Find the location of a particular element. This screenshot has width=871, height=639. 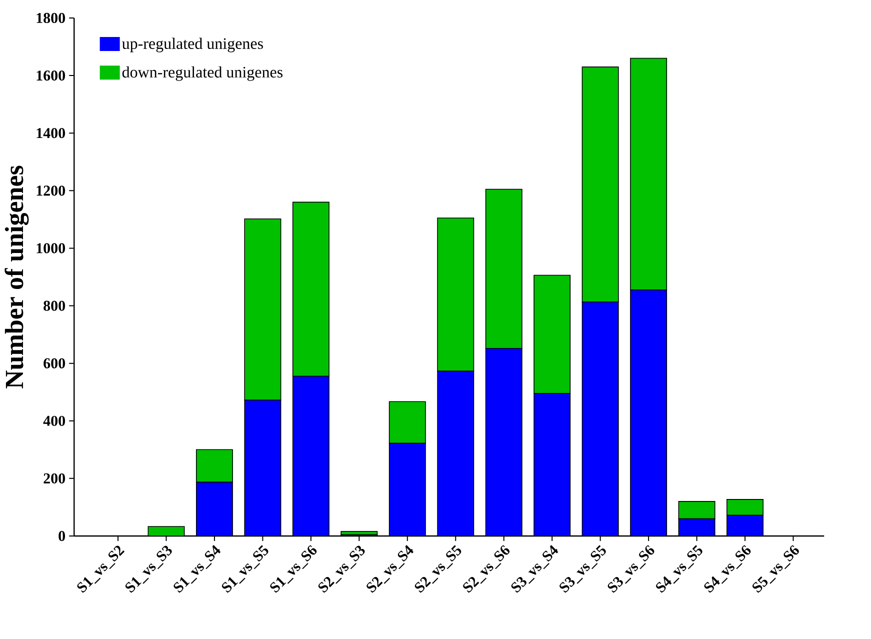

y-tick-label: 1800 is located at coordinates (51, 18).